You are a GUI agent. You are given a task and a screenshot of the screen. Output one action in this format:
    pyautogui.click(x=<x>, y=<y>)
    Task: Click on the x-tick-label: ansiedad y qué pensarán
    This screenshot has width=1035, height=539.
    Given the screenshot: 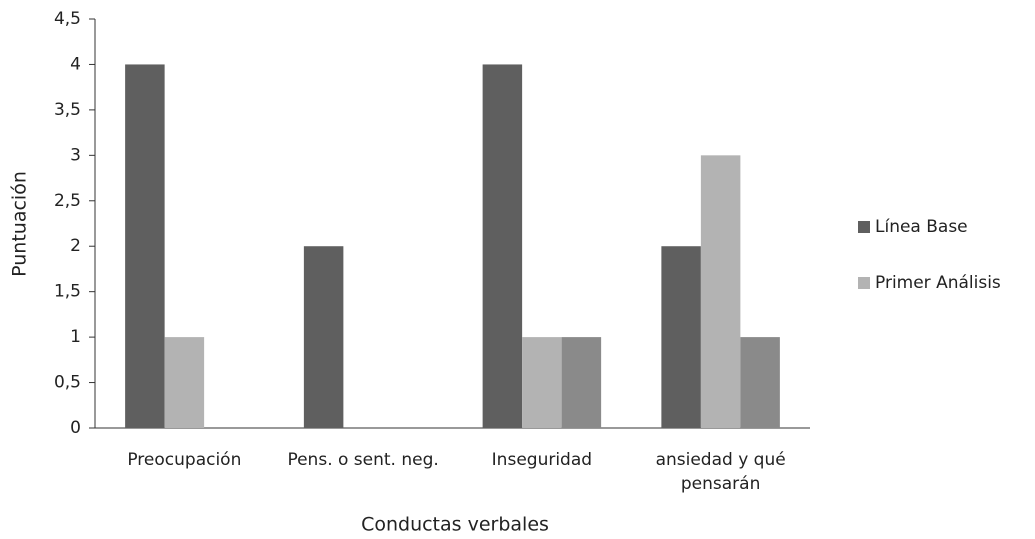 What is the action you would take?
    pyautogui.click(x=720, y=472)
    